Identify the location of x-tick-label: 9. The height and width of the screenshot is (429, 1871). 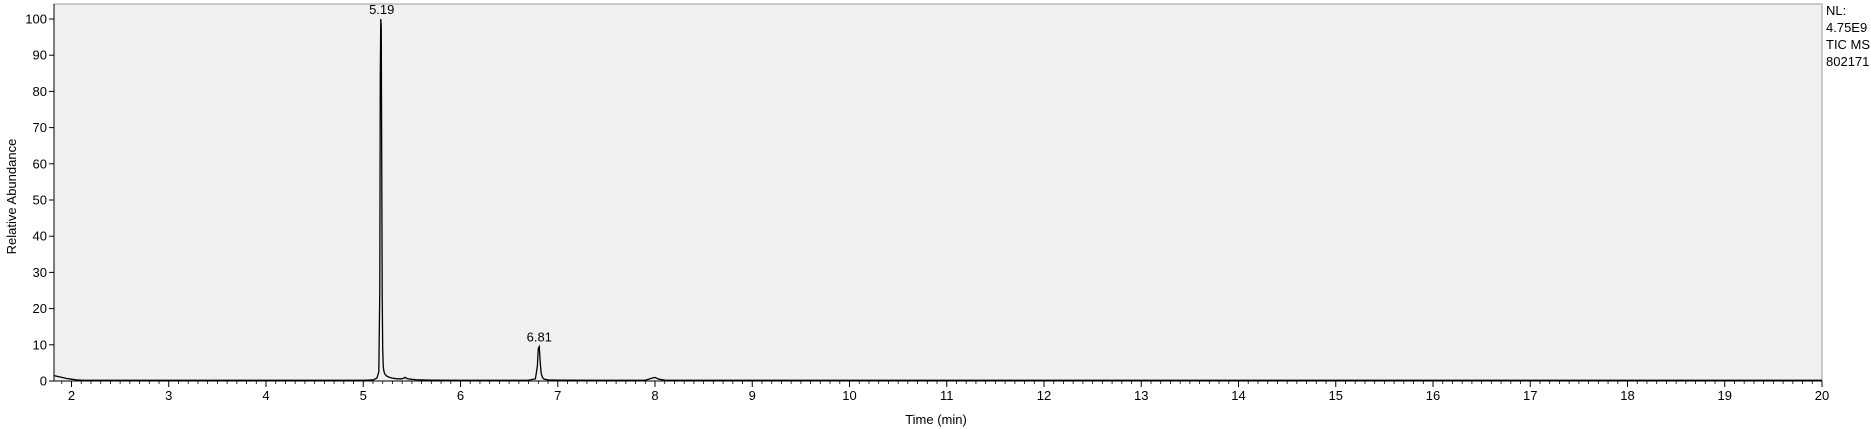
(752, 395).